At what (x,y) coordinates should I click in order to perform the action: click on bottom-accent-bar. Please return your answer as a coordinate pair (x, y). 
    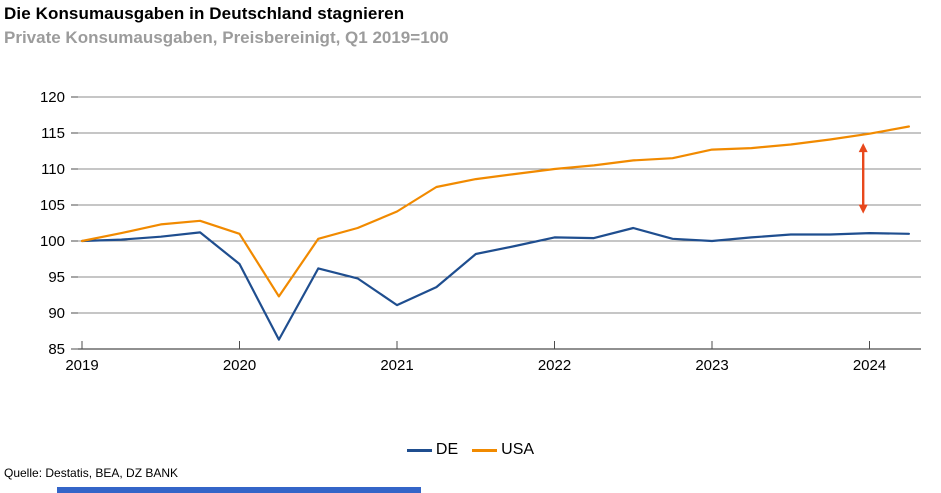
    Looking at the image, I should click on (239, 490).